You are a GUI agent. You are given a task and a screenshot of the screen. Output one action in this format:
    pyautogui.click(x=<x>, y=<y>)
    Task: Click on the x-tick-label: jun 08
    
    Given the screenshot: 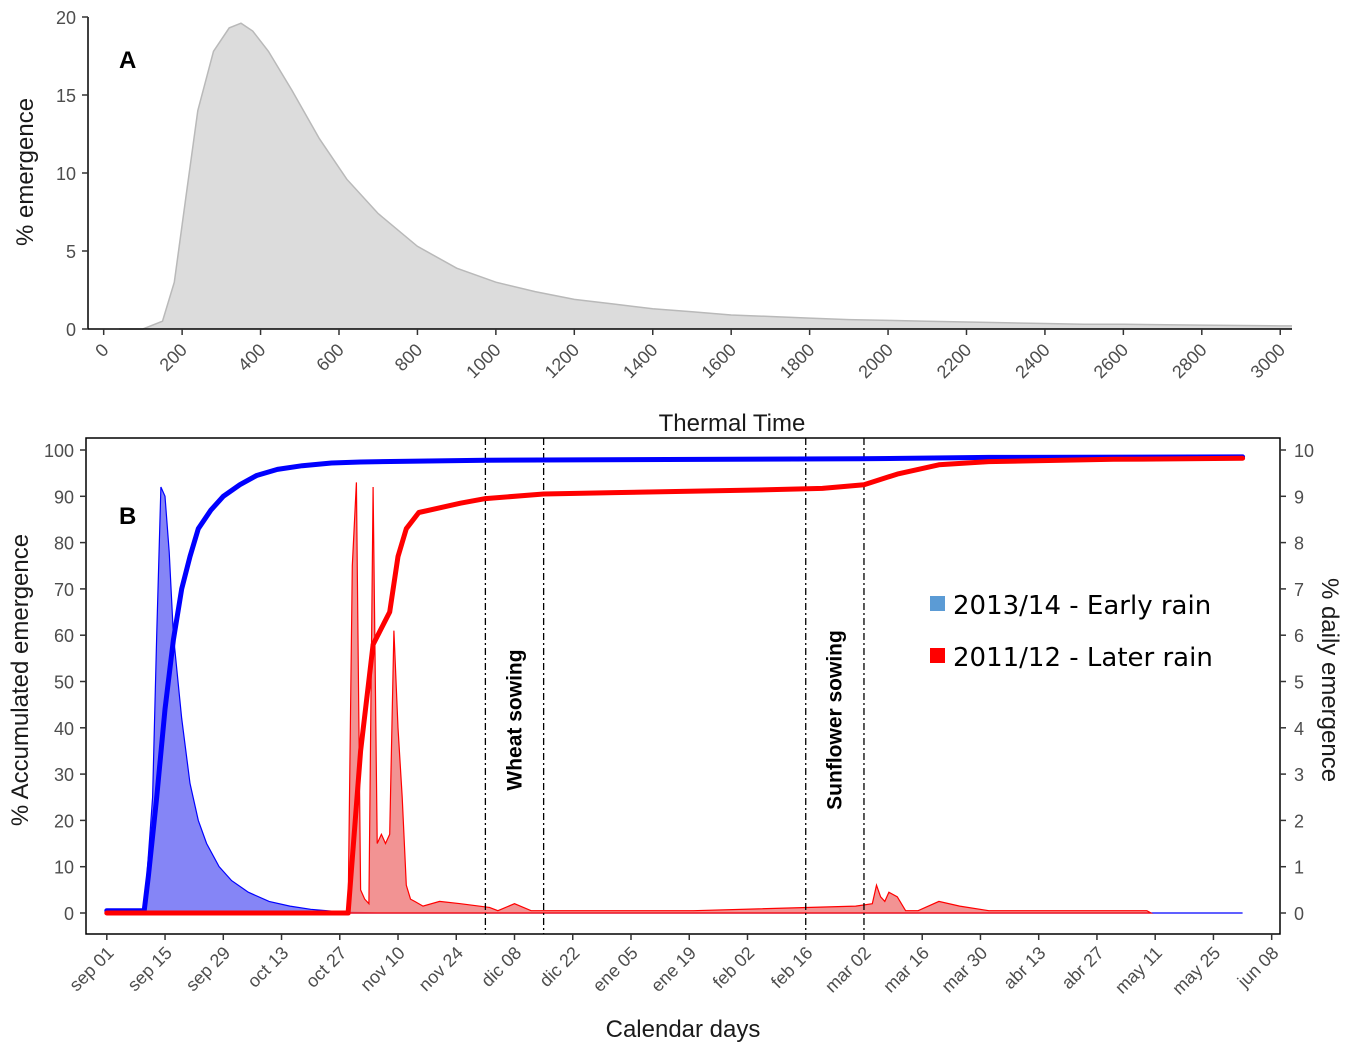 What is the action you would take?
    pyautogui.click(x=1258, y=968)
    